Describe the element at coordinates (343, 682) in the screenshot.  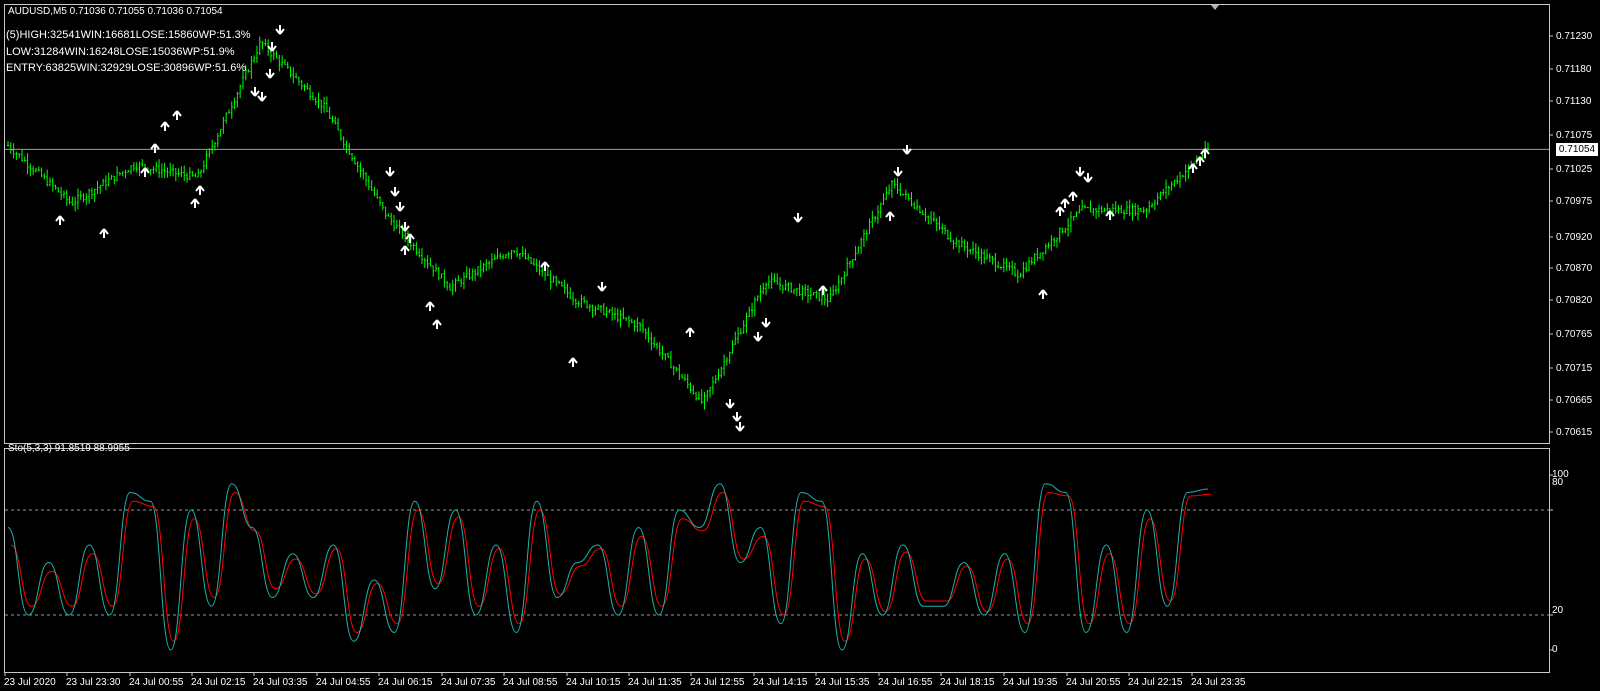
I see `time-tick-label: 24 Jul 04:55` at that location.